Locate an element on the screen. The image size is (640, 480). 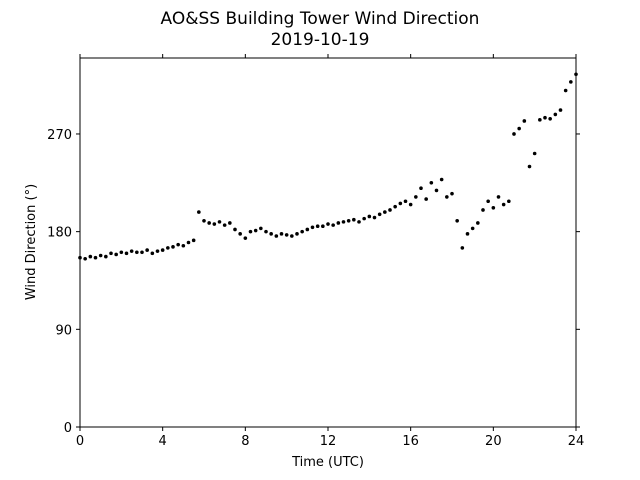
chart-subtitle: 2019-10-19 is located at coordinates (320, 40).